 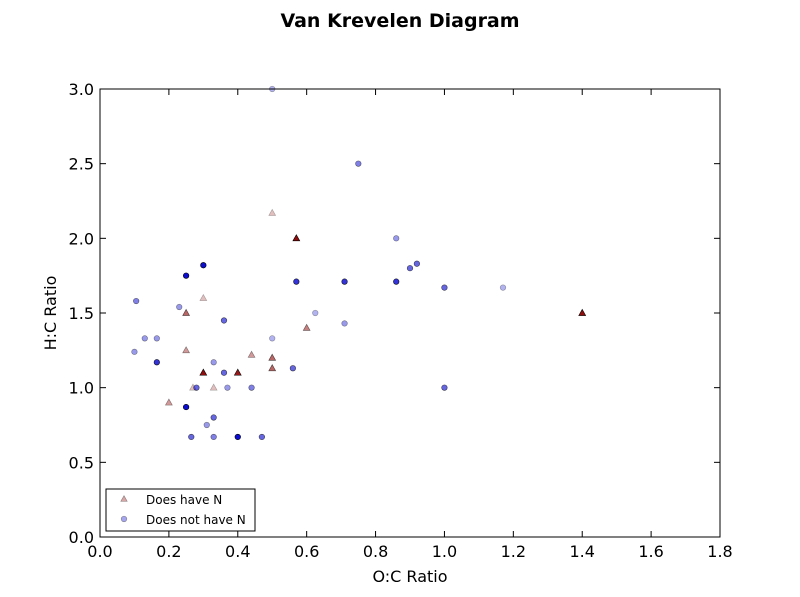 I want to click on x-tick-label: 0.2, so click(x=168, y=551).